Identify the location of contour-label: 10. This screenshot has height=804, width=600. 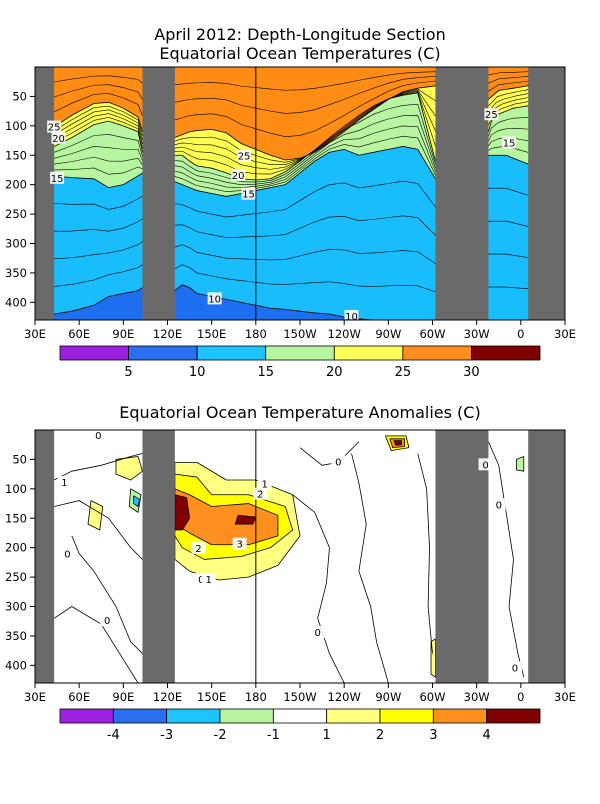
(351, 317).